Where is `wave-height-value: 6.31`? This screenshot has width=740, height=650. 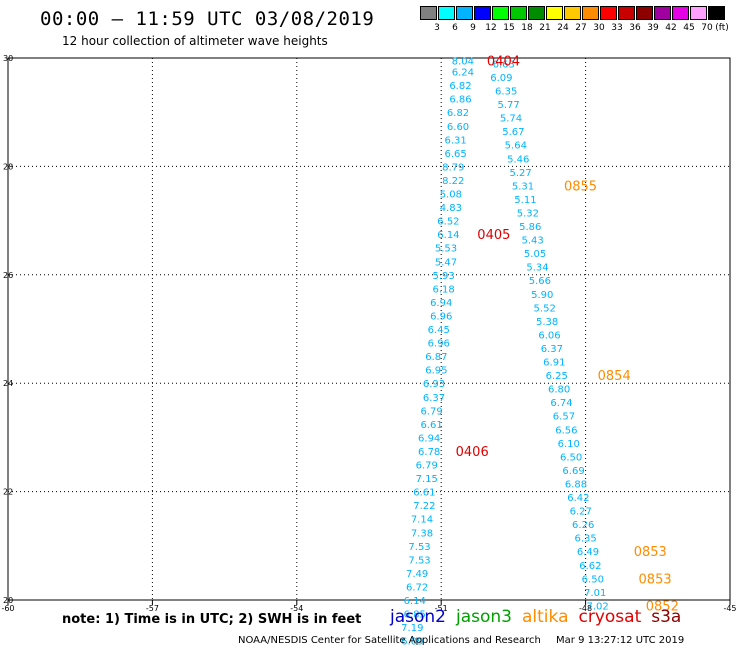 wave-height-value: 6.31 is located at coordinates (456, 140).